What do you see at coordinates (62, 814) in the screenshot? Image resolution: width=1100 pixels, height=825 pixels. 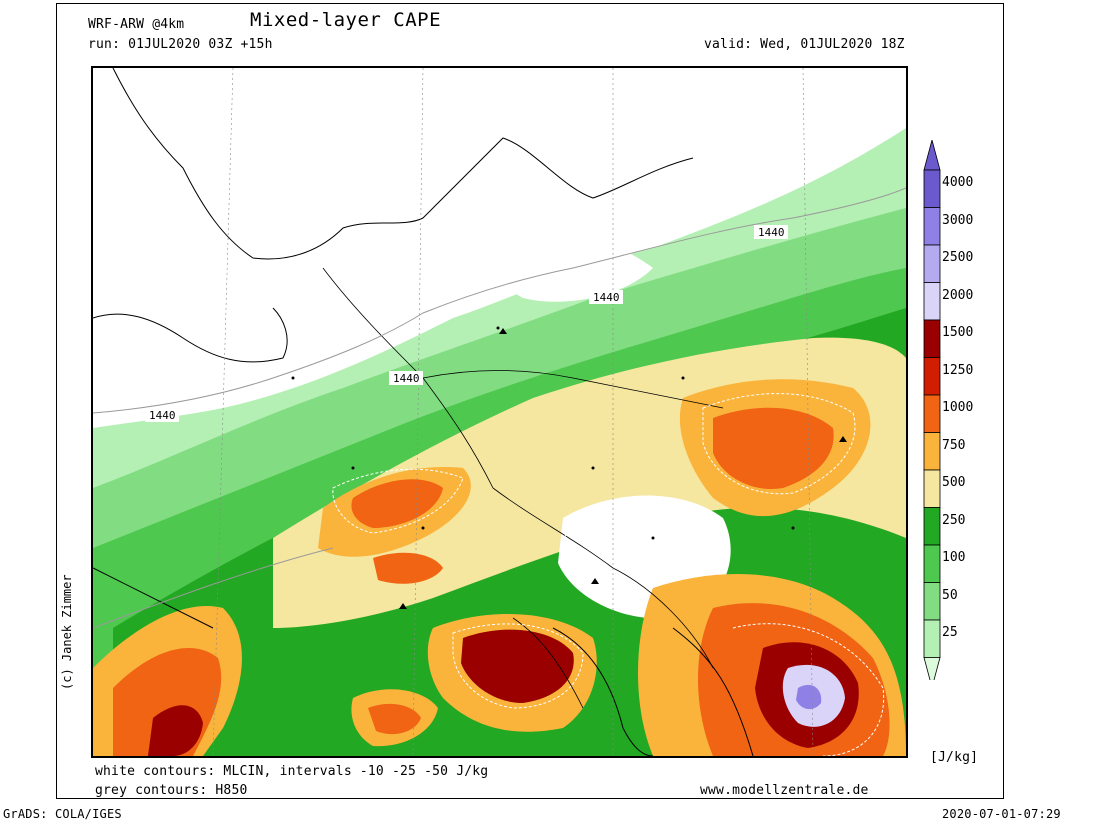 I see `grads-label: GrADS: COLA/IGES` at bounding box center [62, 814].